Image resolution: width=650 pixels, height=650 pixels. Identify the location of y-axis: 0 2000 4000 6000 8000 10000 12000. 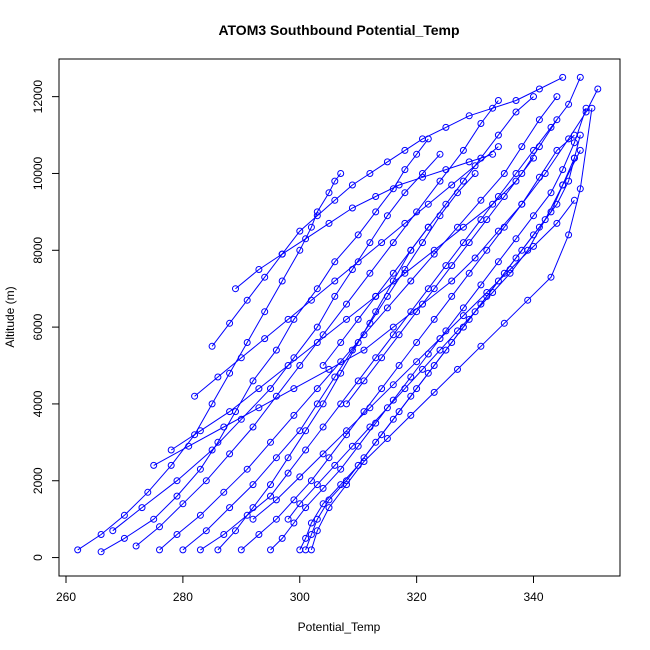
(45, 320).